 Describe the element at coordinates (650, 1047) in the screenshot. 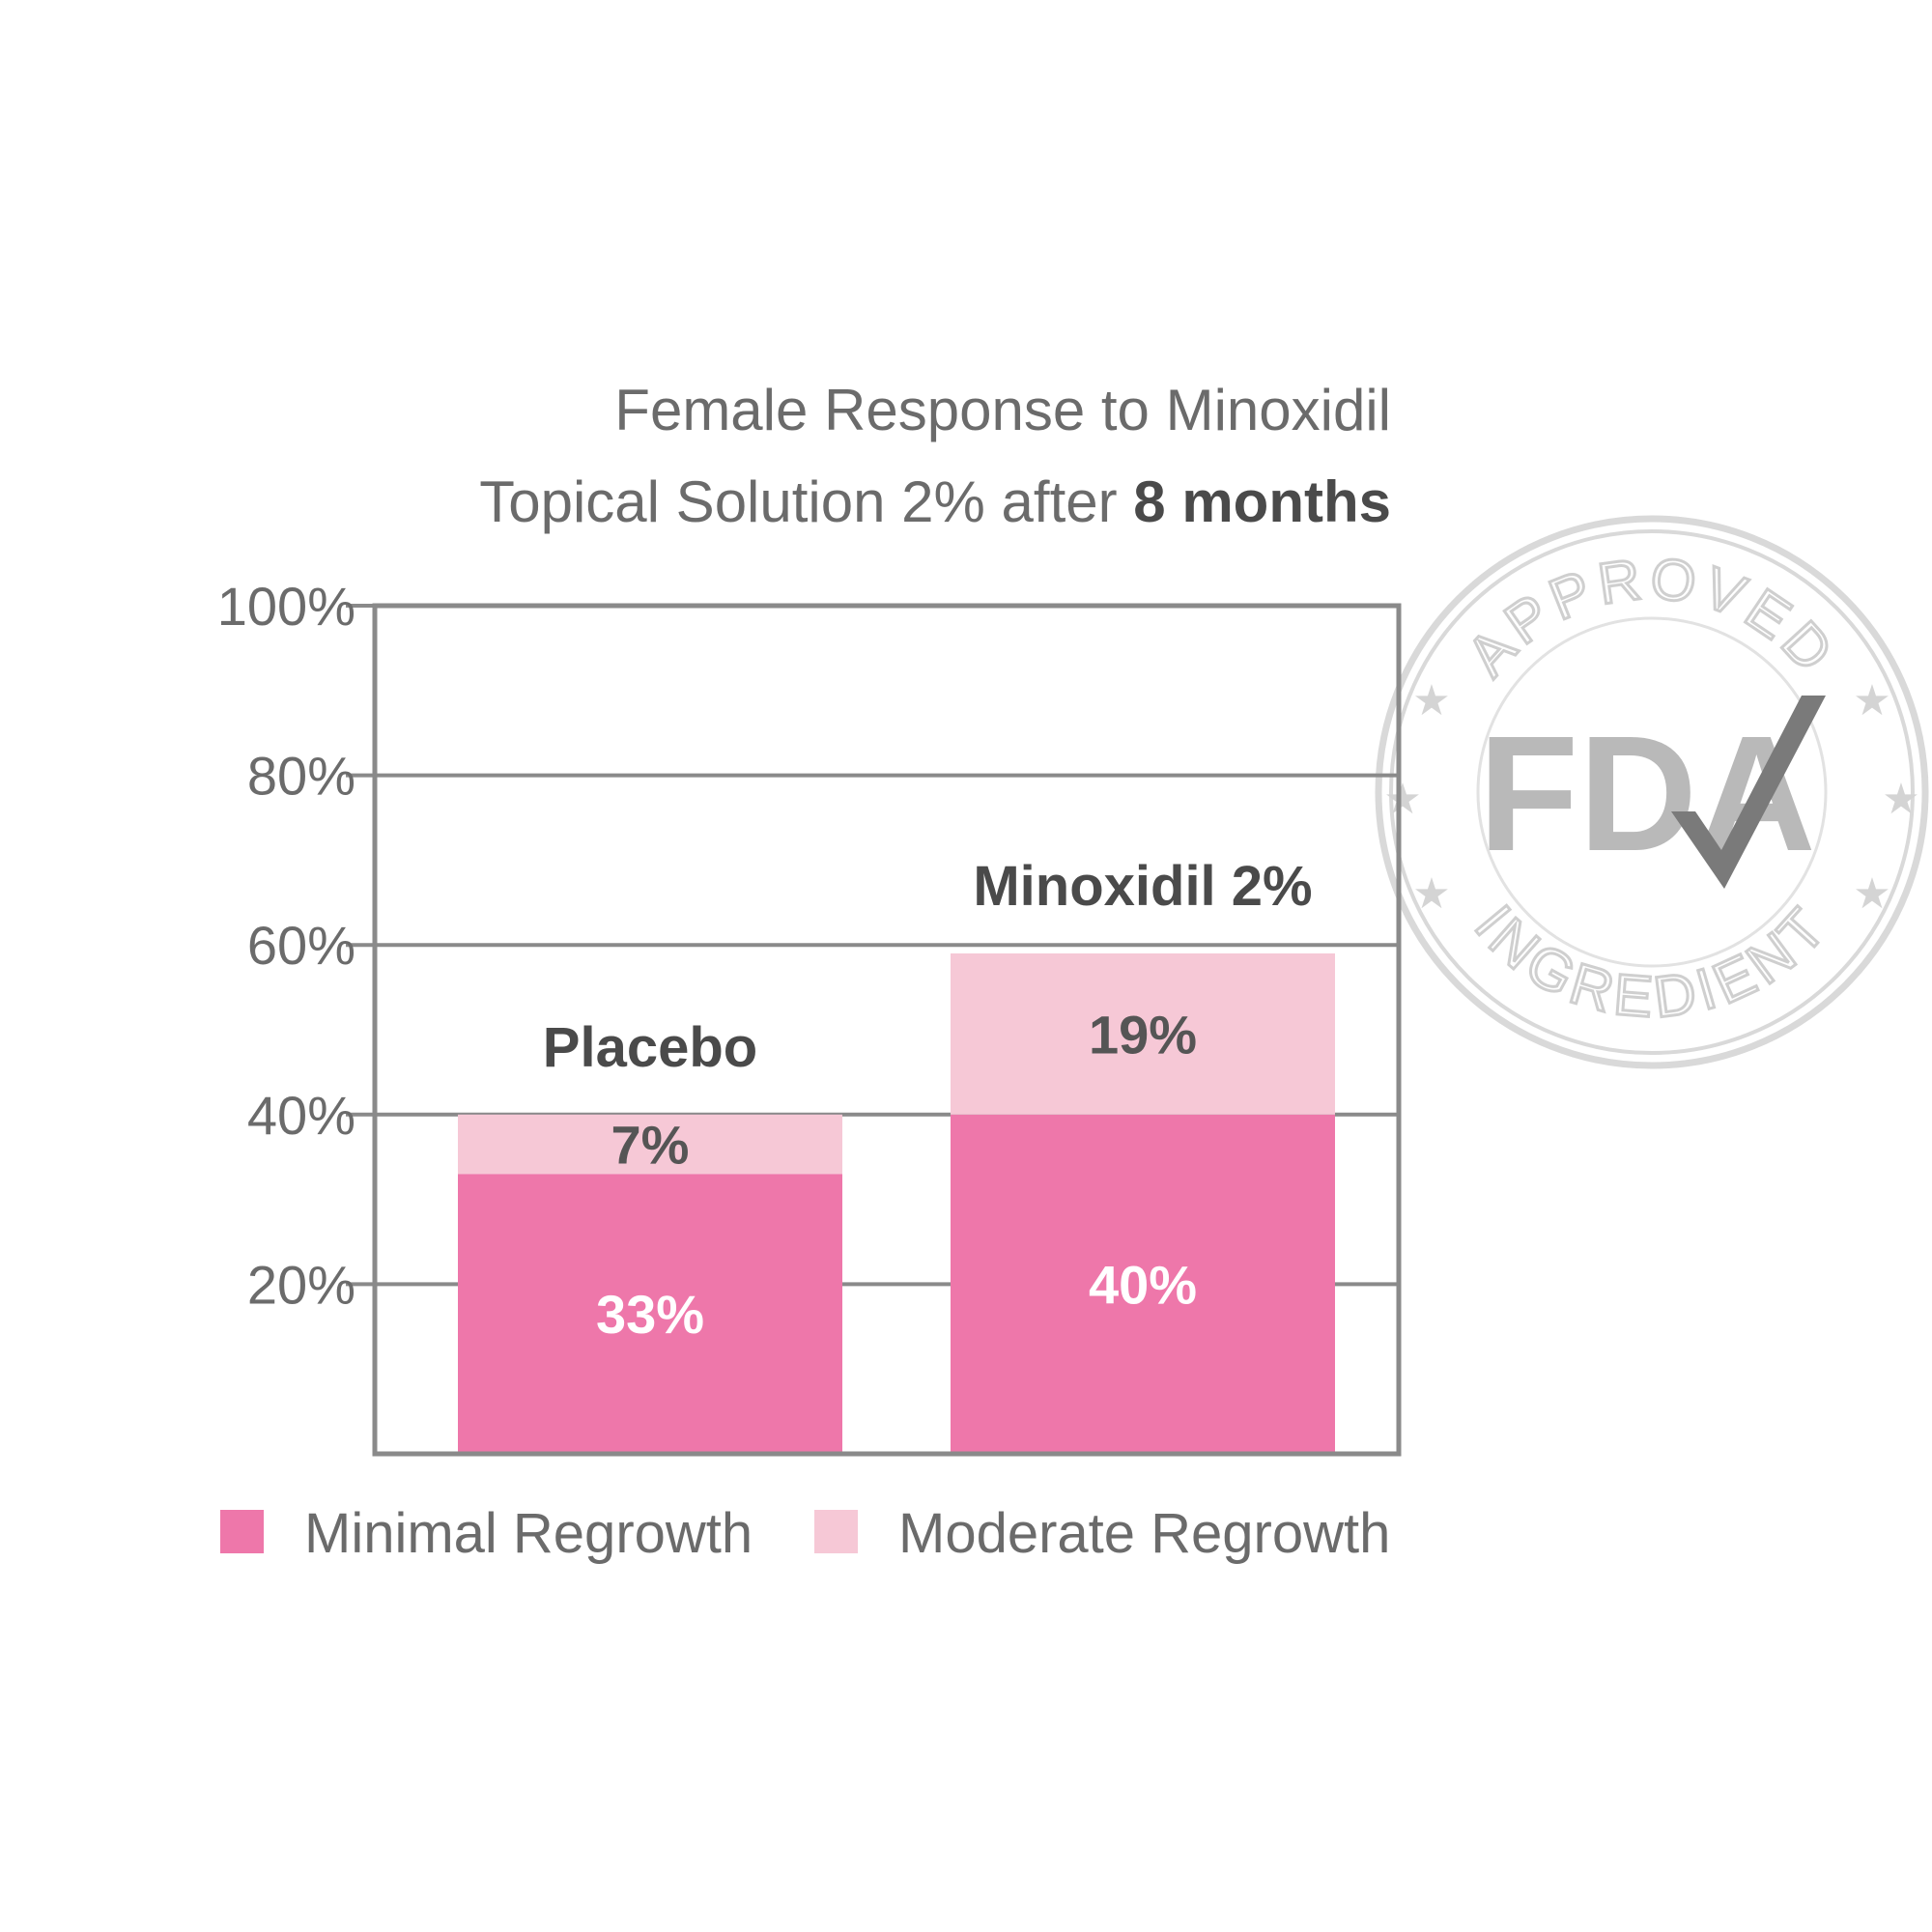

I see `category-label: Placebo` at that location.